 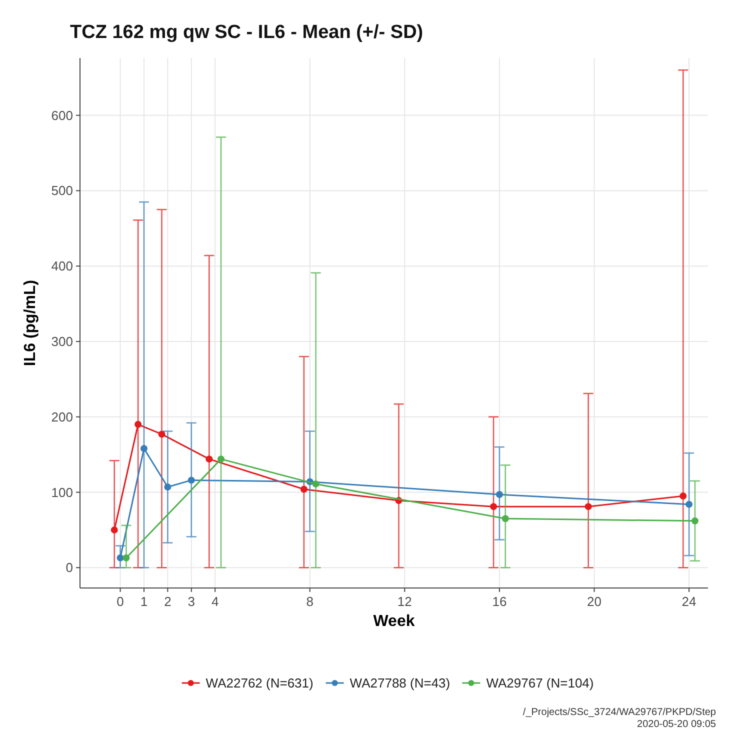 What do you see at coordinates (69, 568) in the screenshot?
I see `y-tick-label: 0` at bounding box center [69, 568].